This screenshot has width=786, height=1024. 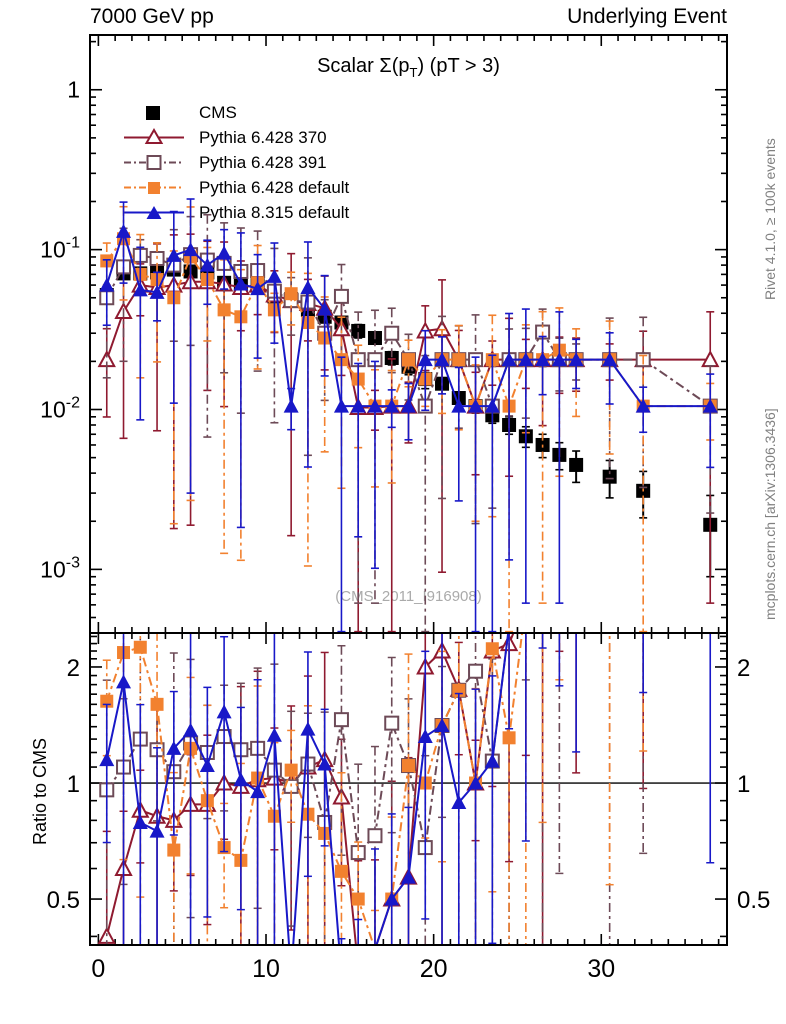 What do you see at coordinates (434, 969) in the screenshot?
I see `x-axis-tick-label: 20` at bounding box center [434, 969].